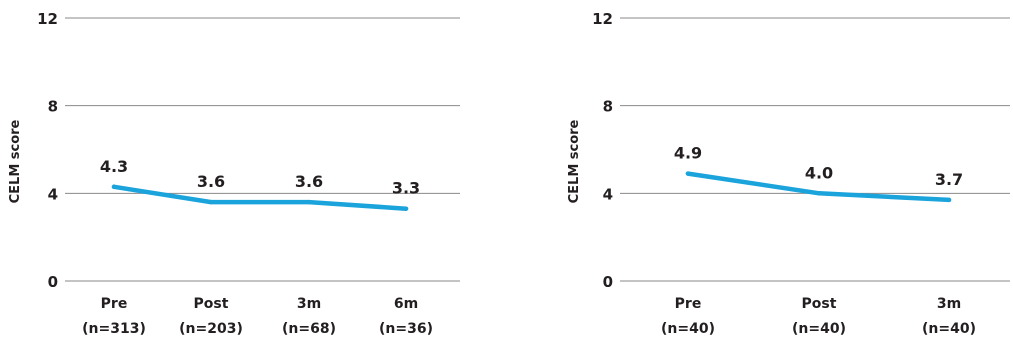 The image size is (1013, 342). Describe the element at coordinates (406, 329) in the screenshot. I see `x-tick-sample-size: (n=36)` at that location.